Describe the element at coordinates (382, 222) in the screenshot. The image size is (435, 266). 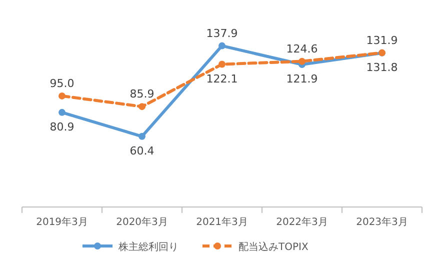
I see `x-tick-label: 2023年3月` at that location.